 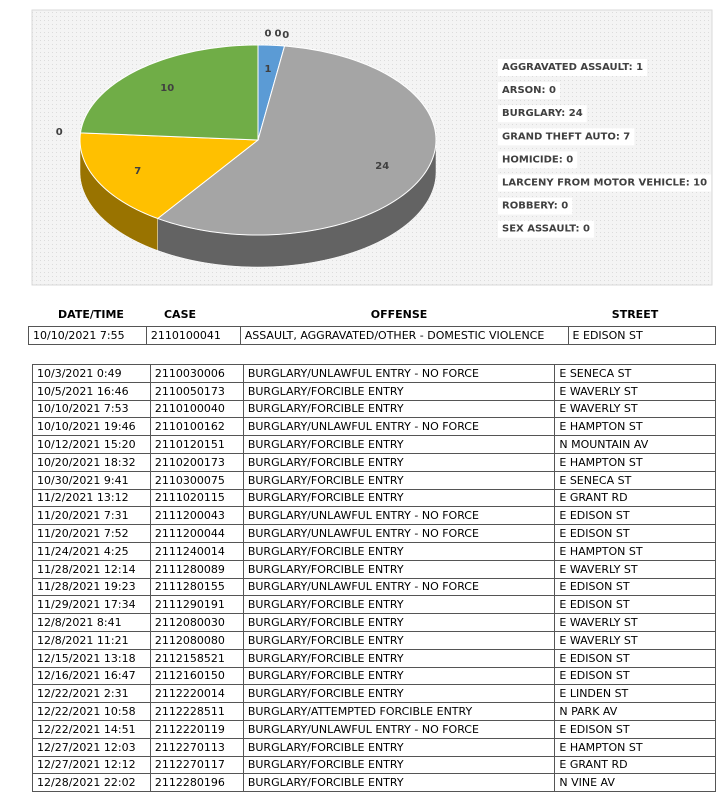 I want to click on table-cell: 2112158521, so click(x=196, y=658).